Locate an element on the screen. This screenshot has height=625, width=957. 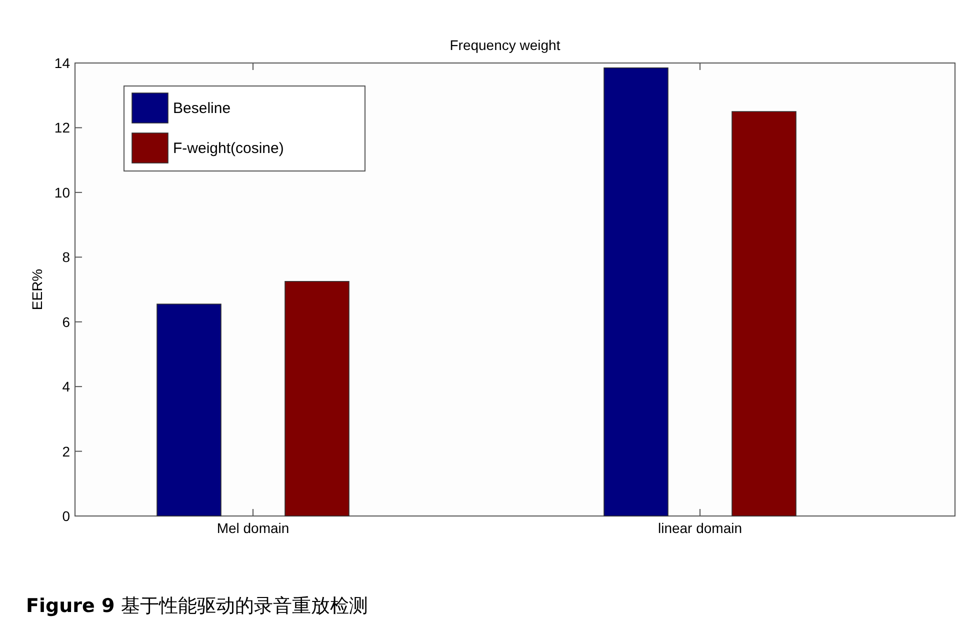
y-tick-label: 10 is located at coordinates (62, 192).